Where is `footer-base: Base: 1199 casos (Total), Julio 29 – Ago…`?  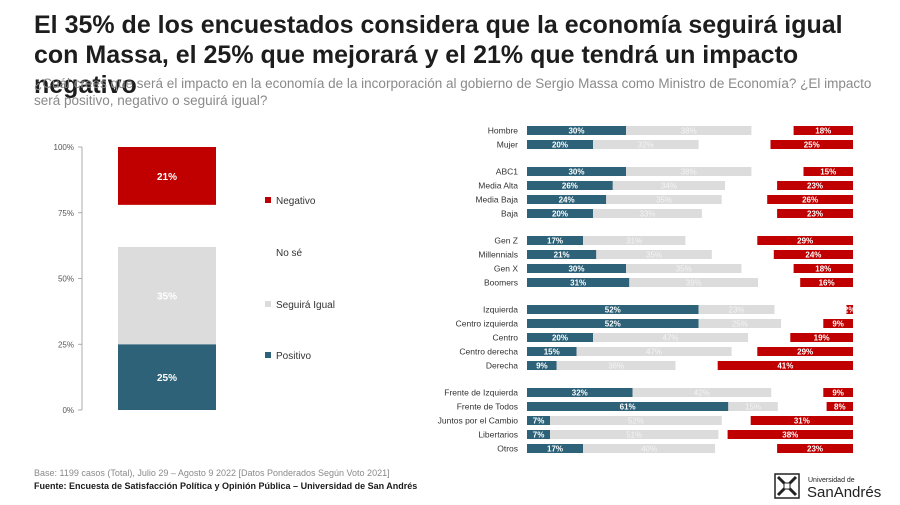
footer-base: Base: 1199 casos (Total), Julio 29 – Ago… is located at coordinates (212, 473).